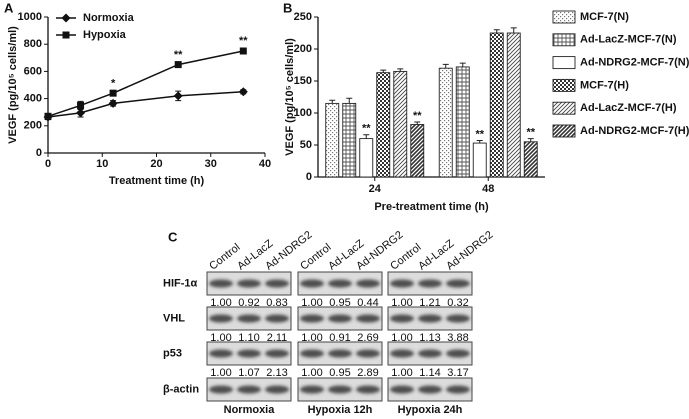 The height and width of the screenshot is (419, 689). I want to click on lane-label: Control, so click(224, 256).